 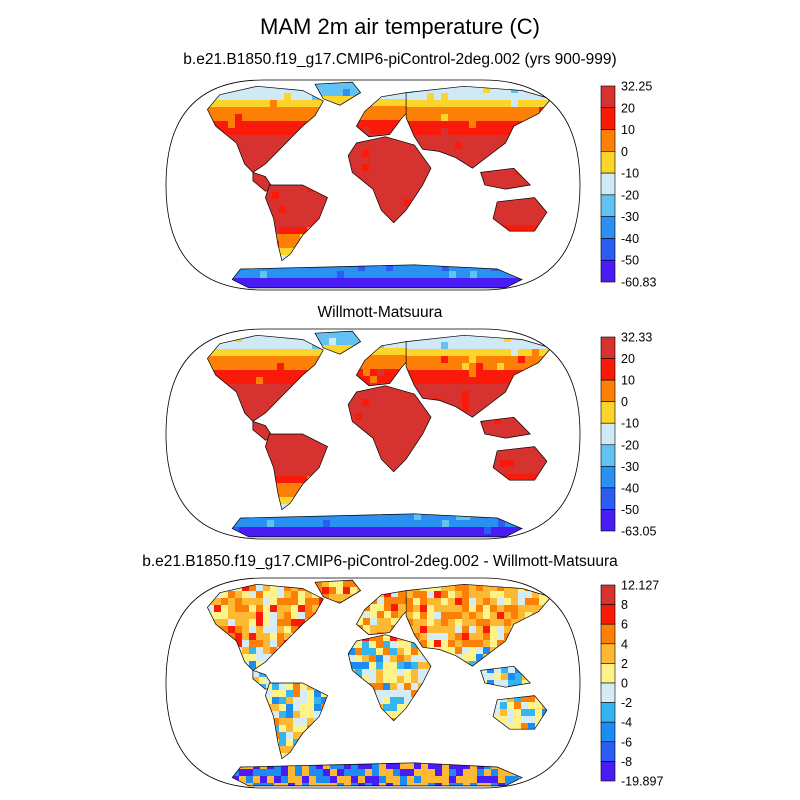 I want to click on map-panel-diff, so click(x=373, y=683).